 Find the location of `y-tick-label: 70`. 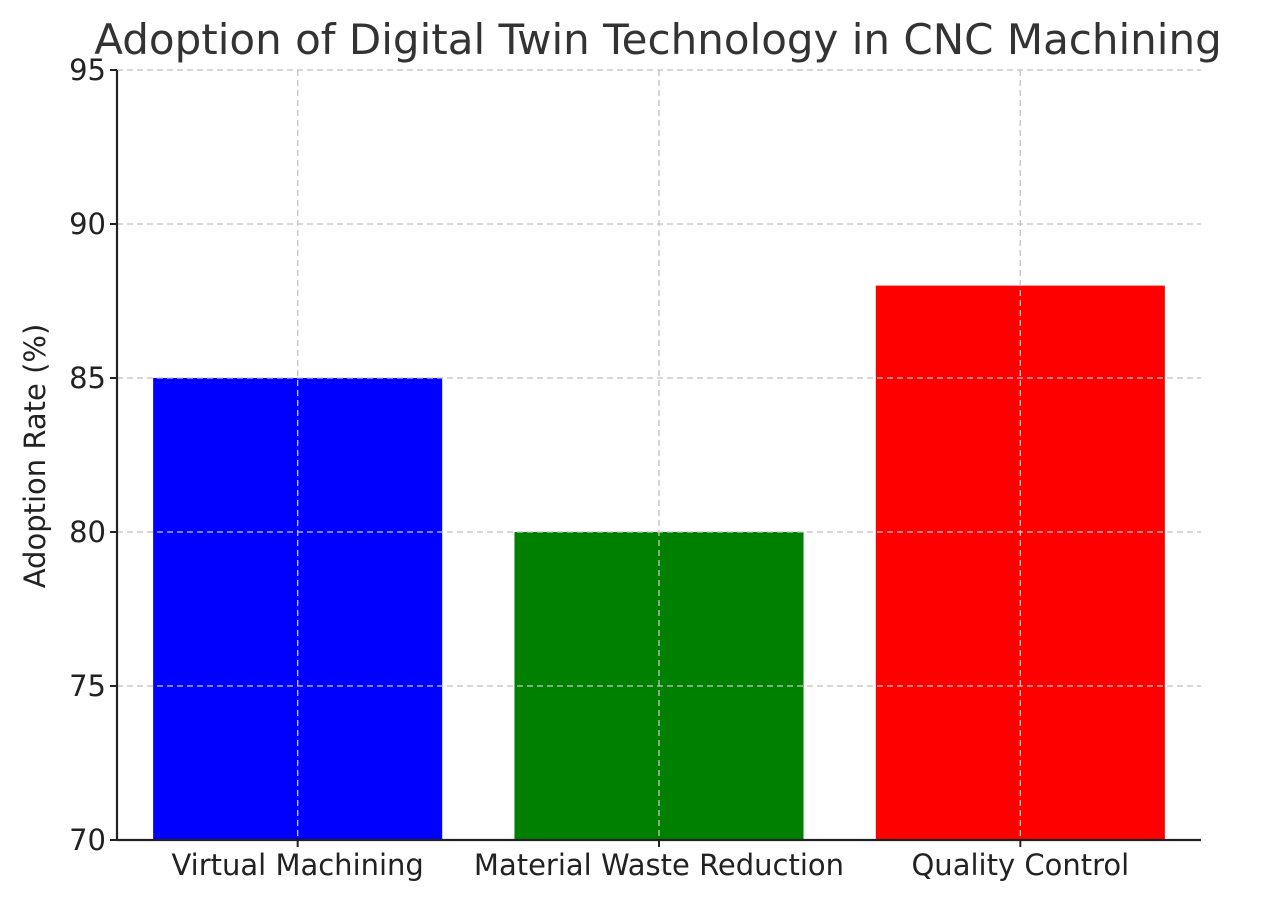

y-tick-label: 70 is located at coordinates (87, 840).